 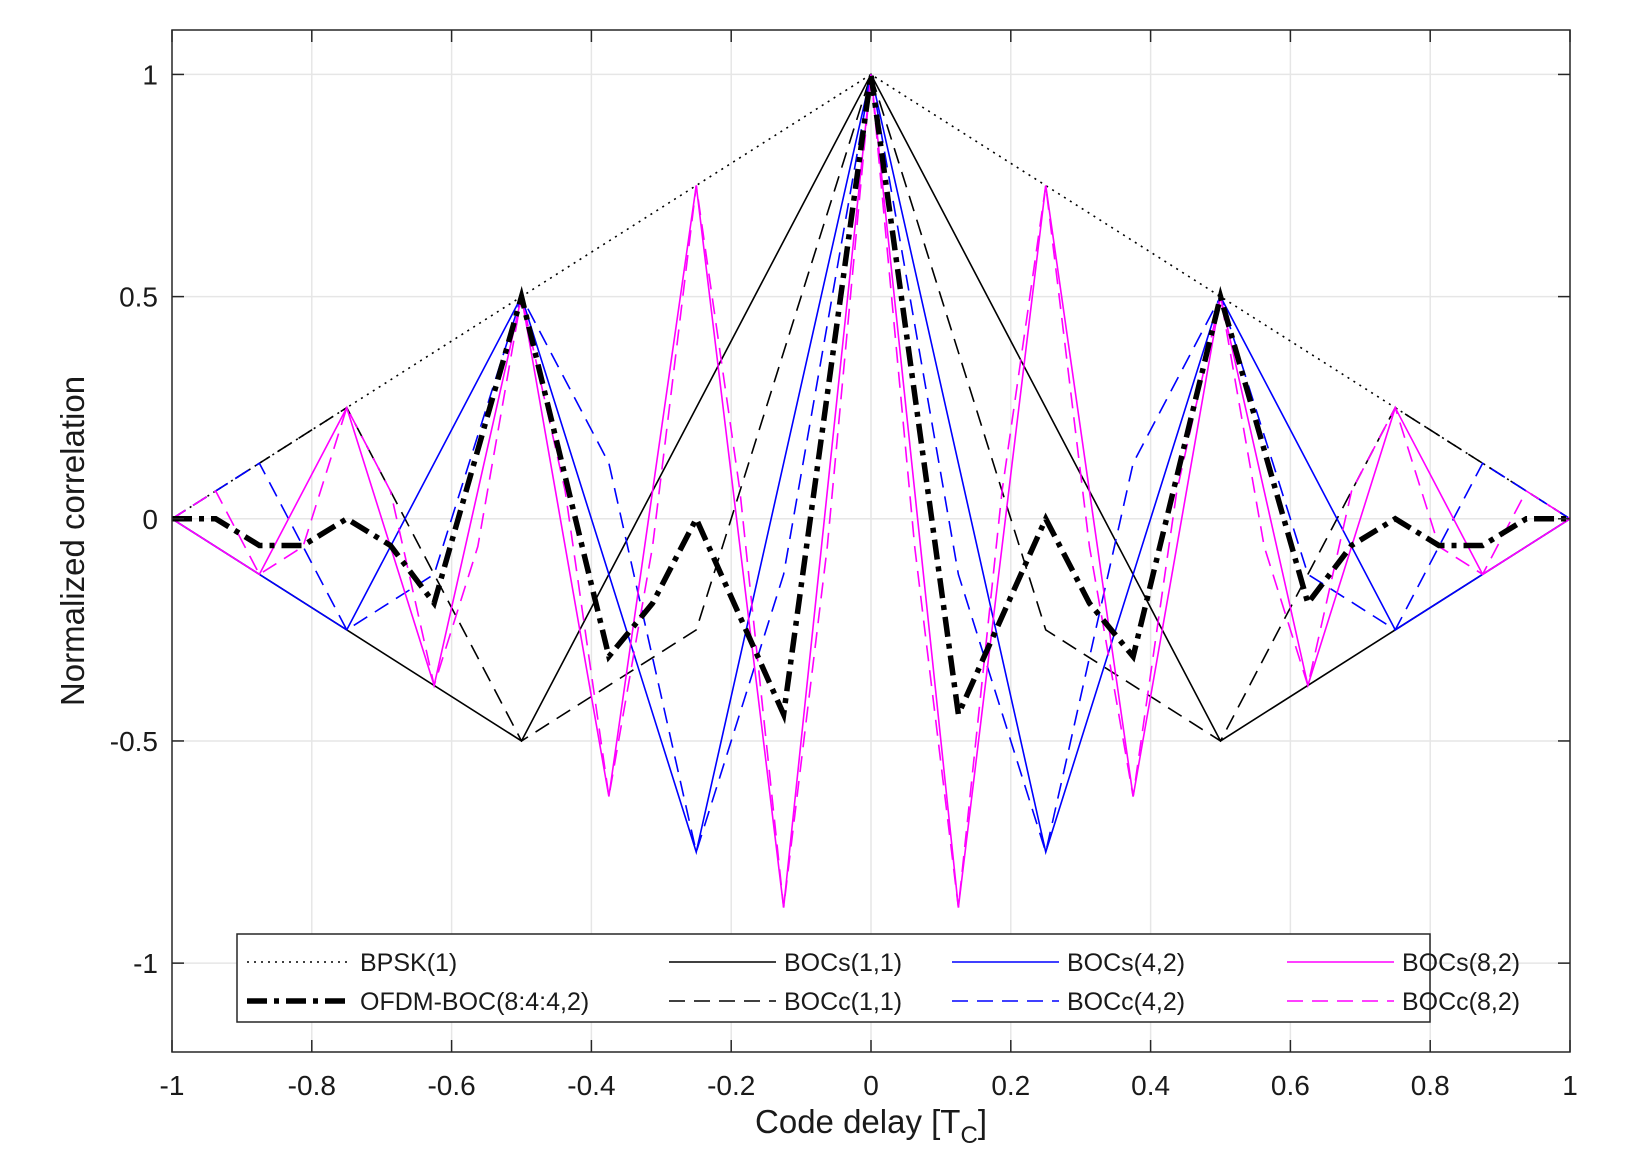 What do you see at coordinates (1150, 1085) in the screenshot?
I see `x-tick-label: 0.4` at bounding box center [1150, 1085].